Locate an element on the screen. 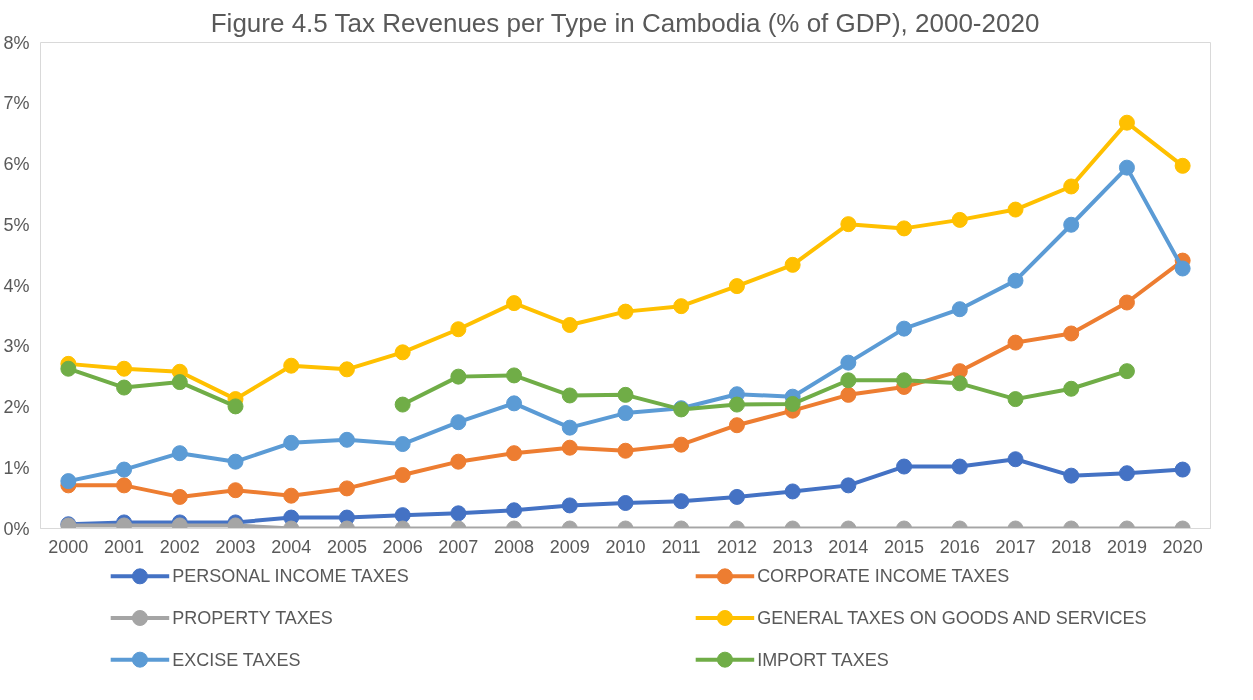  x-tick-label: 2020 is located at coordinates (1182, 546).